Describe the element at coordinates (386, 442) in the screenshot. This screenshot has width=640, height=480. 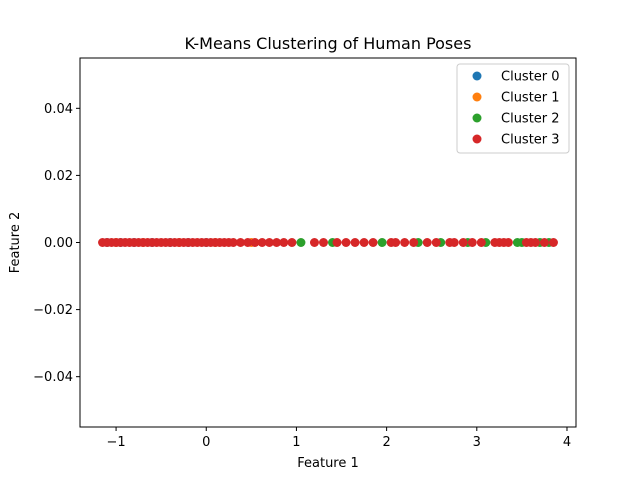
I see `x-tick-label: 2` at that location.